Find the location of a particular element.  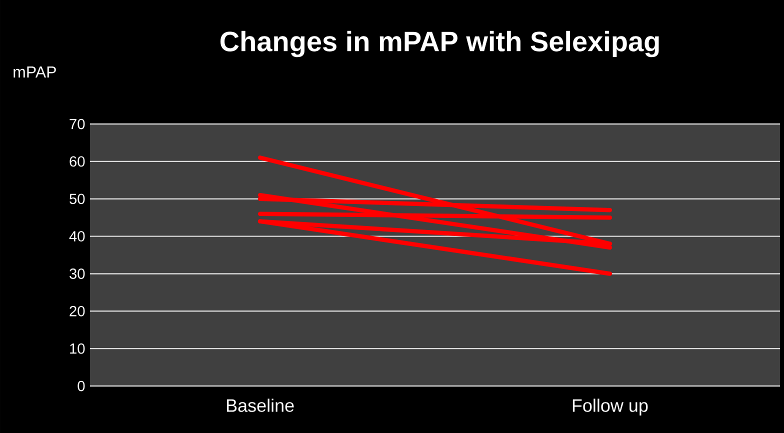

y-tick-label: 70 is located at coordinates (77, 124).